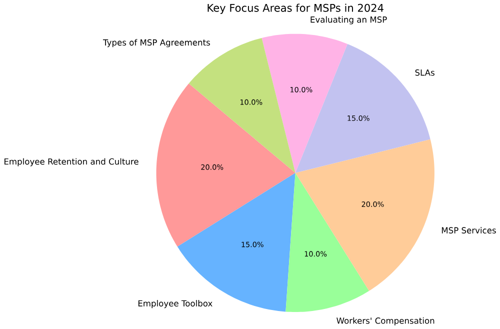 The width and height of the screenshot is (500, 329). Describe the element at coordinates (469, 230) in the screenshot. I see `slice-label: MSP Services` at that location.